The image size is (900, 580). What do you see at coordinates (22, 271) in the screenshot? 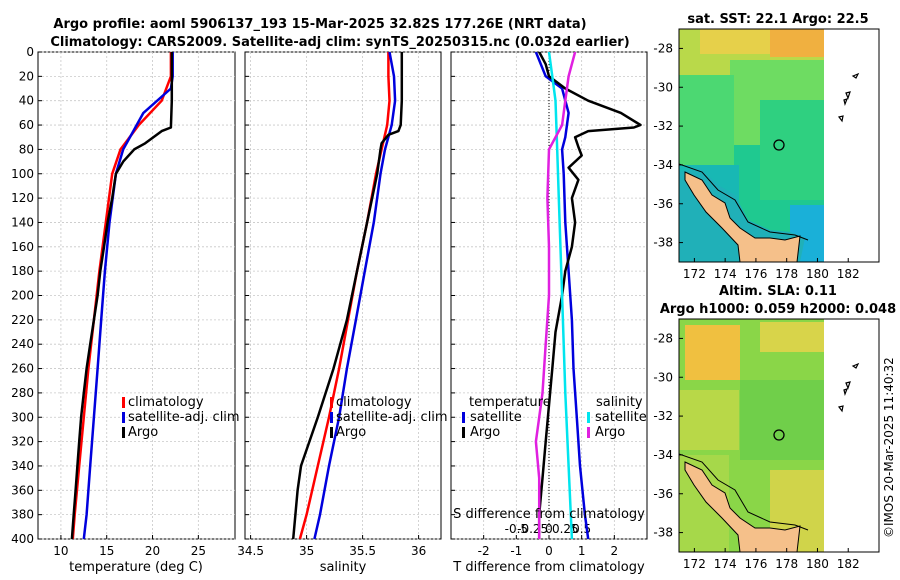
I see `tick-label-y: 180` at bounding box center [22, 271].